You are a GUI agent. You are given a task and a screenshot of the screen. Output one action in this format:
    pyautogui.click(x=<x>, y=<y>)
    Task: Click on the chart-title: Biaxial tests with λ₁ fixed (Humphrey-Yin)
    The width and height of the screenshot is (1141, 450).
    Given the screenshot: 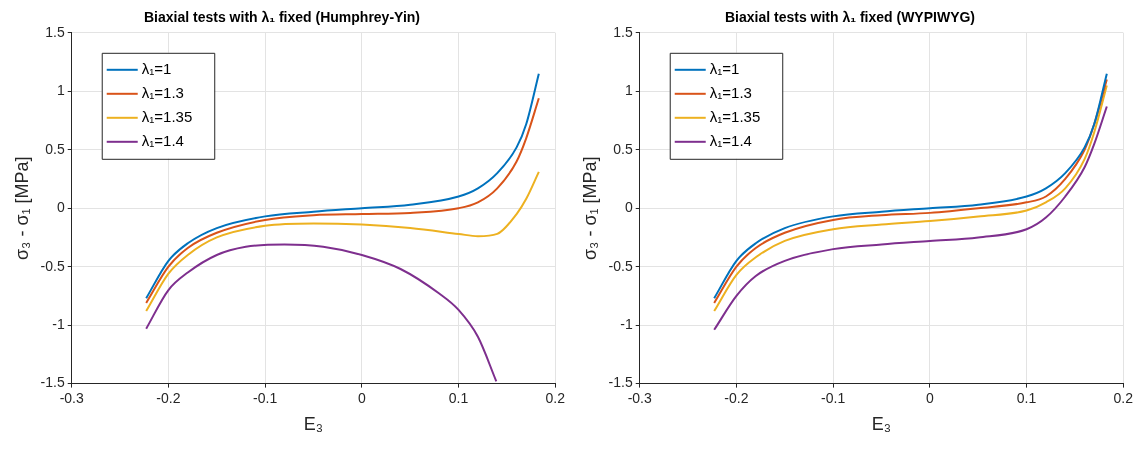 What is the action you would take?
    pyautogui.click(x=282, y=17)
    